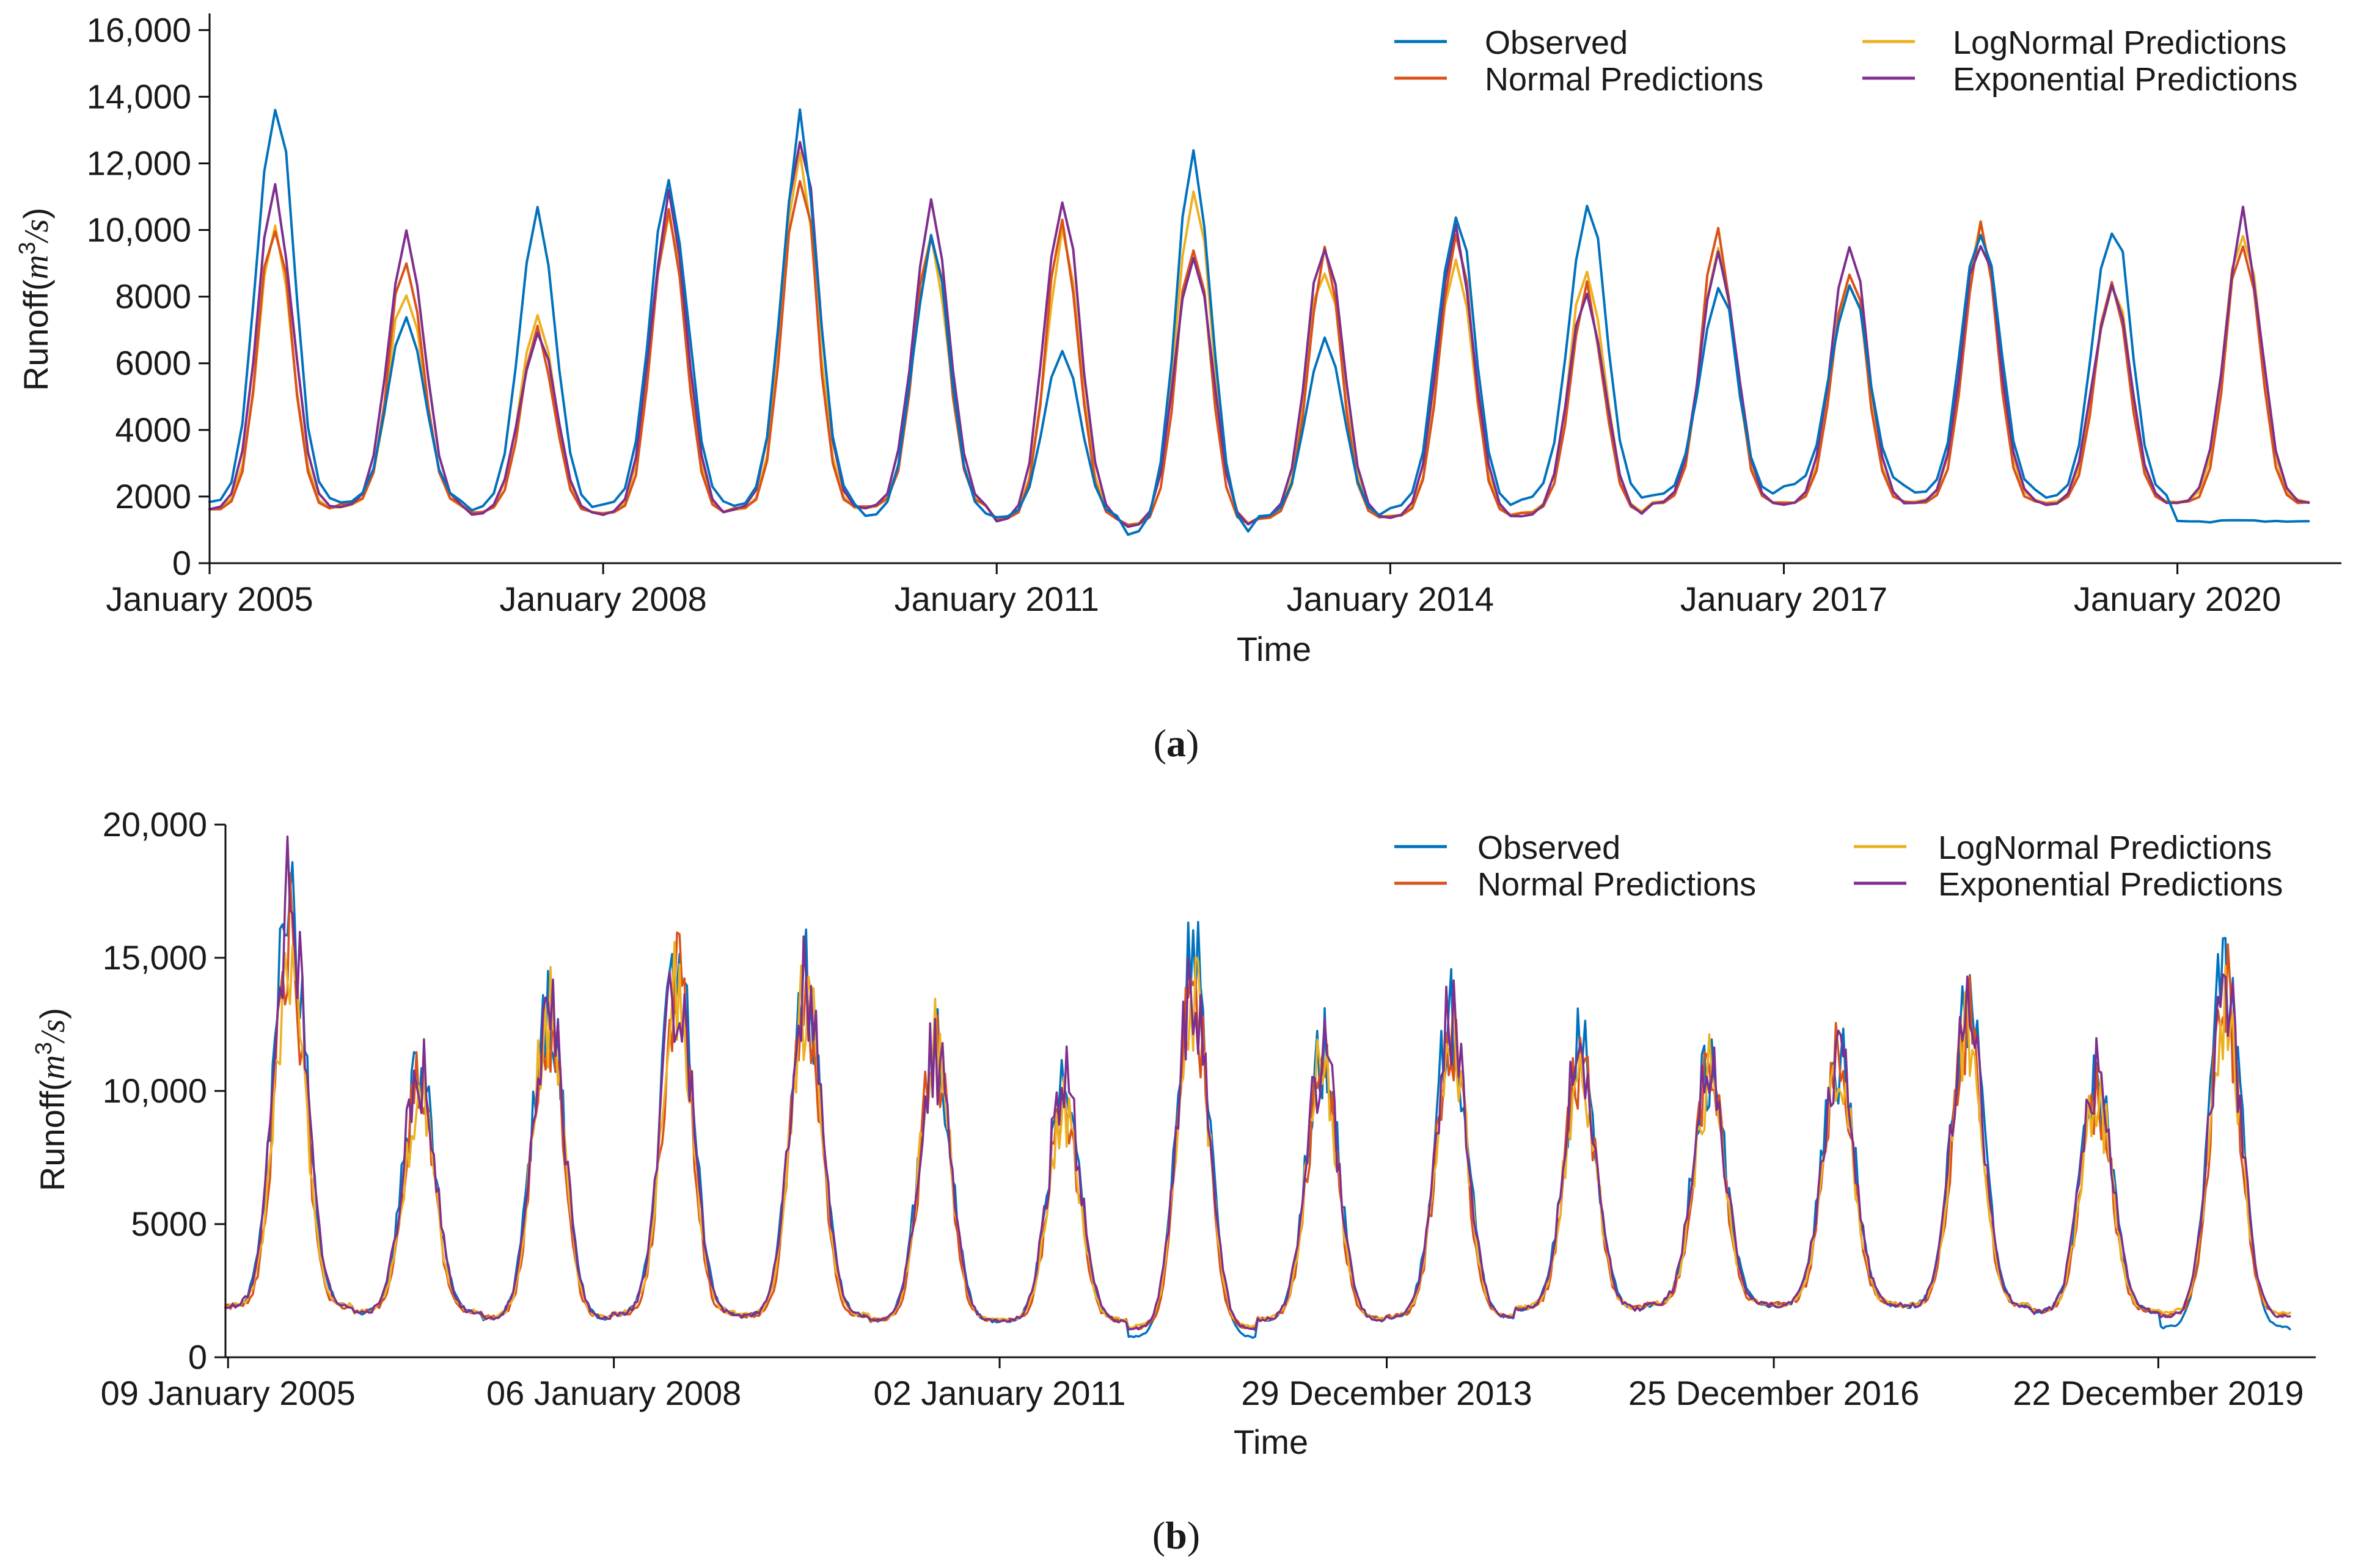 This screenshot has width=2353, height=1568. Describe the element at coordinates (2119, 42) in the screenshot. I see `panel-a-legend-label-lognormal: LogNormal Predictions` at that location.